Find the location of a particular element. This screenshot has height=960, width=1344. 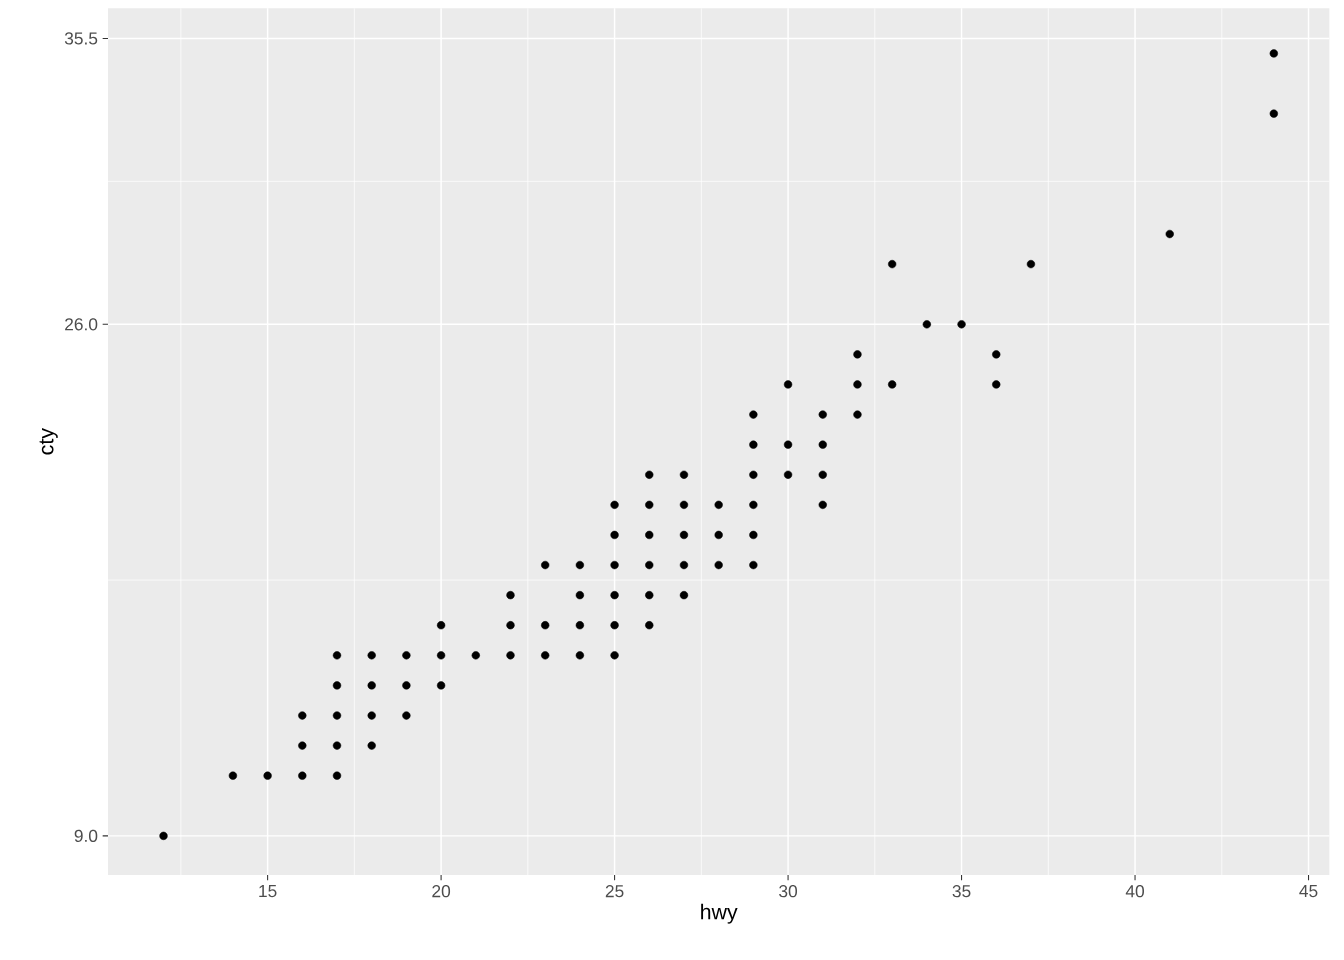

y-tick-label: 26.0 is located at coordinates (81, 324).